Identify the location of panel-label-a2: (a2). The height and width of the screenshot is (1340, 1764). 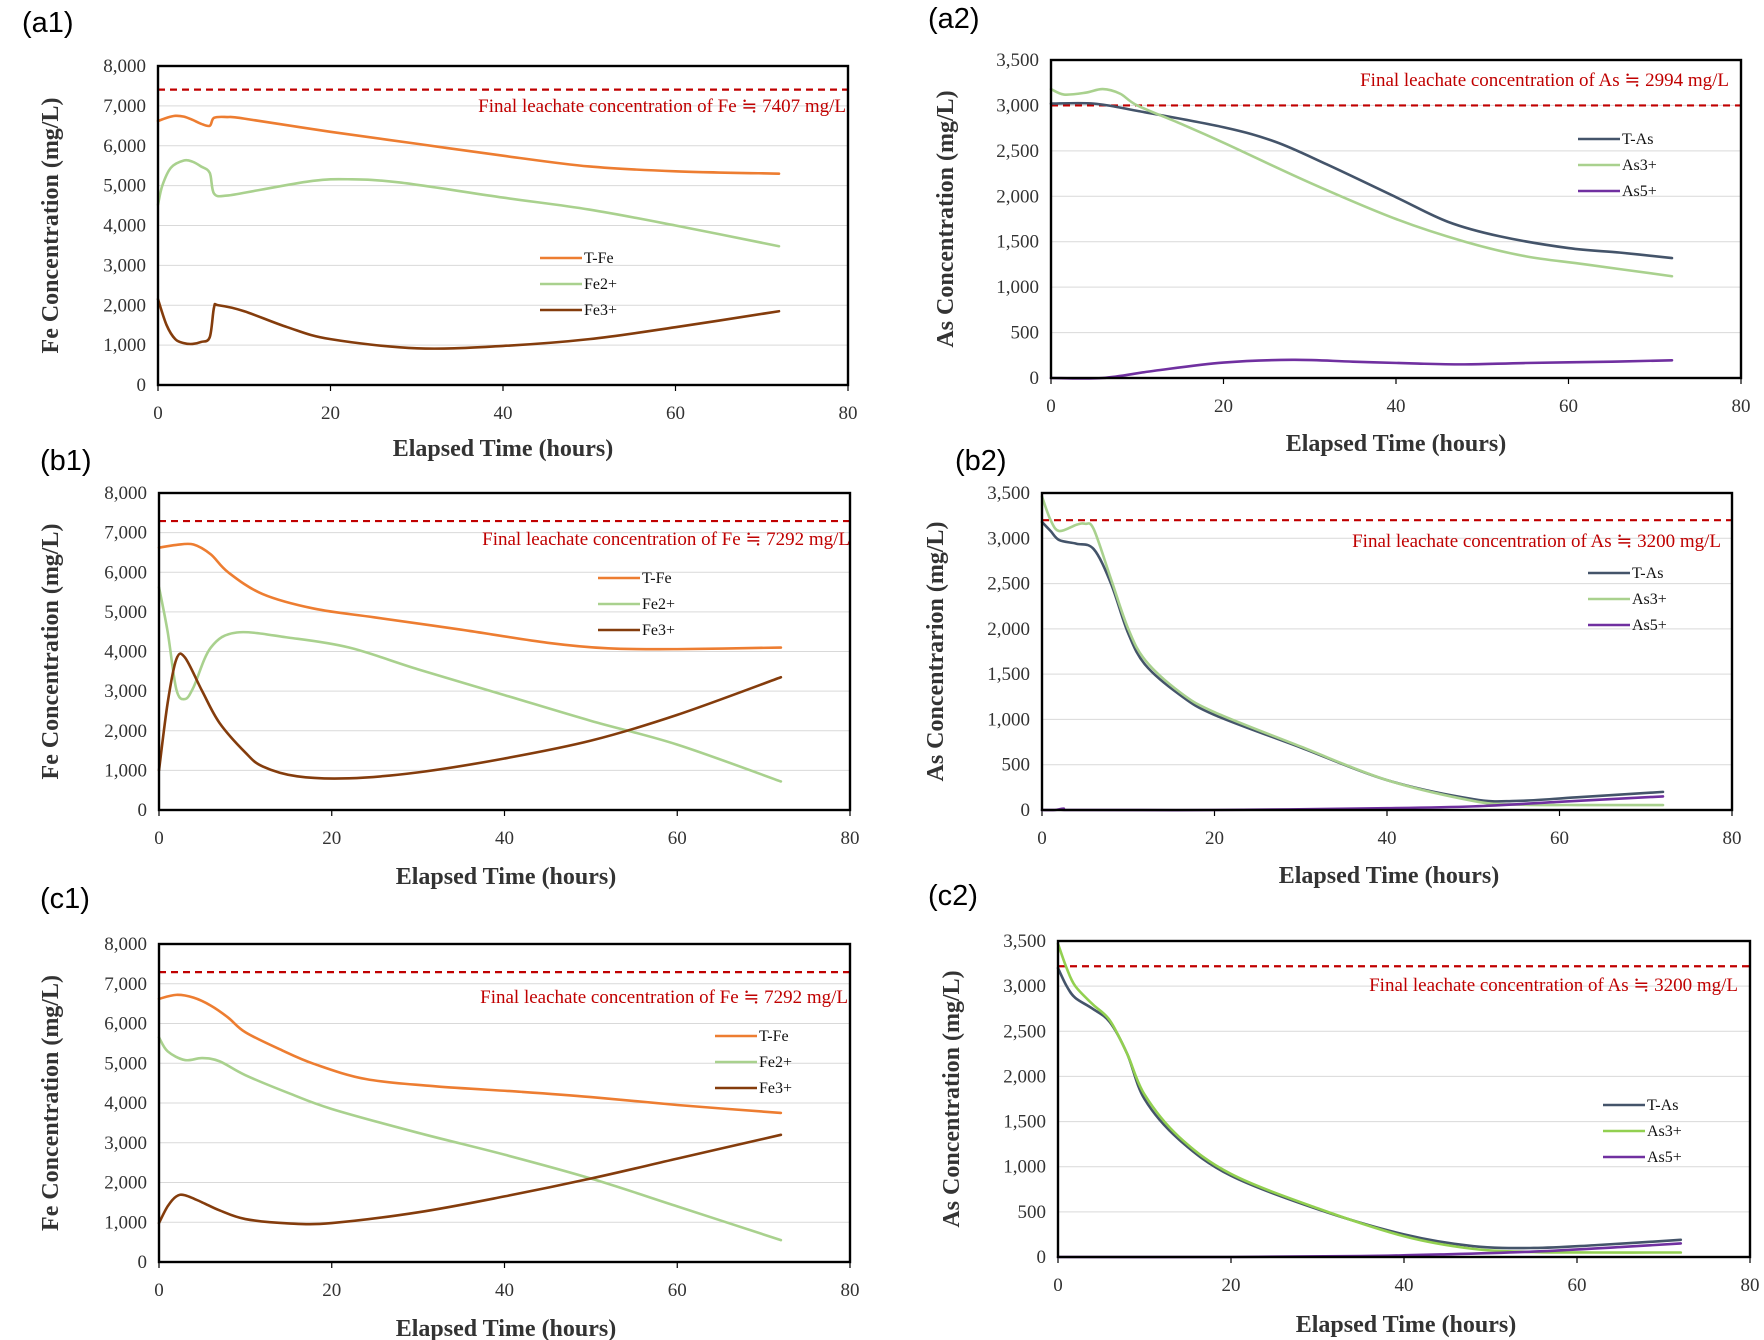
(954, 19).